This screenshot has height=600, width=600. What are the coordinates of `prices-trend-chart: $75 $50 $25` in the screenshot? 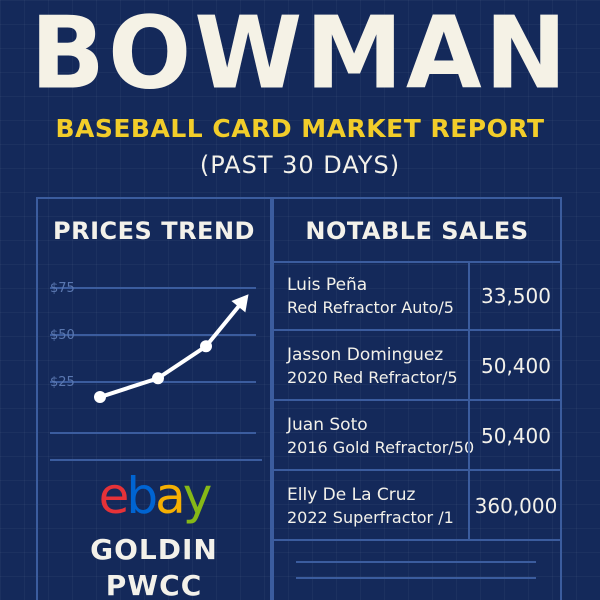 It's located at (153, 357).